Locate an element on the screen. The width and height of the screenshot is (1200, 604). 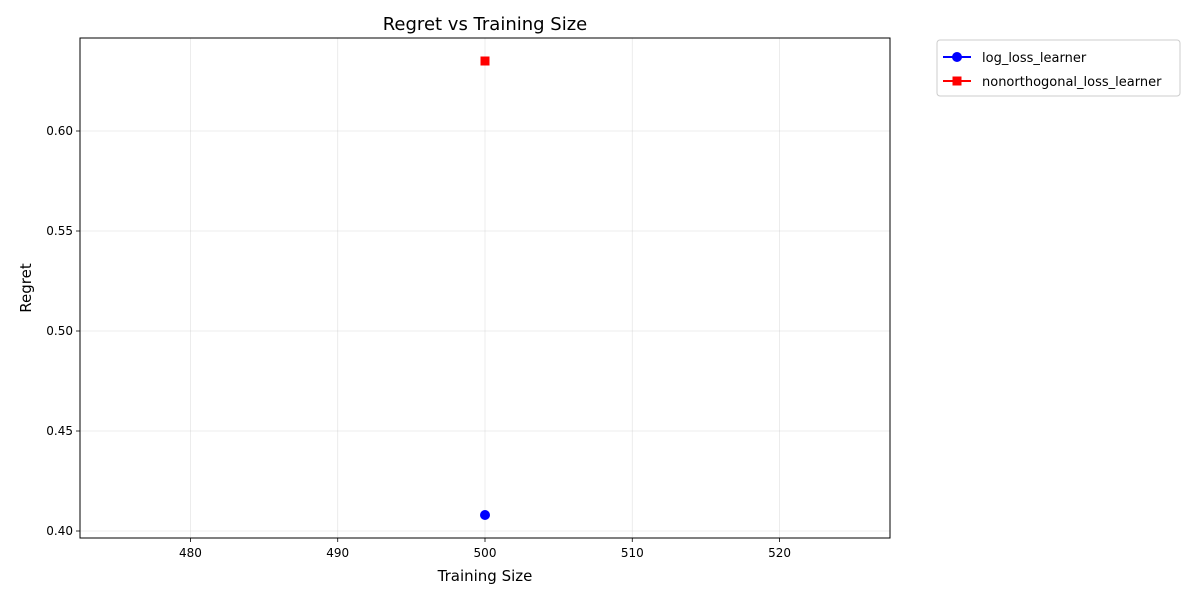
x-tick-label: 510 is located at coordinates (632, 553).